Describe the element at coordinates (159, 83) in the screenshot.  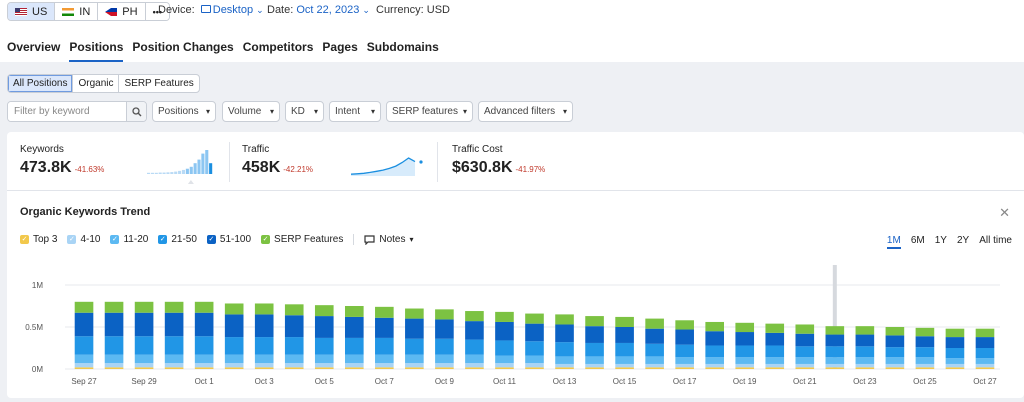
I see `serp-features-button: SERP Features` at that location.